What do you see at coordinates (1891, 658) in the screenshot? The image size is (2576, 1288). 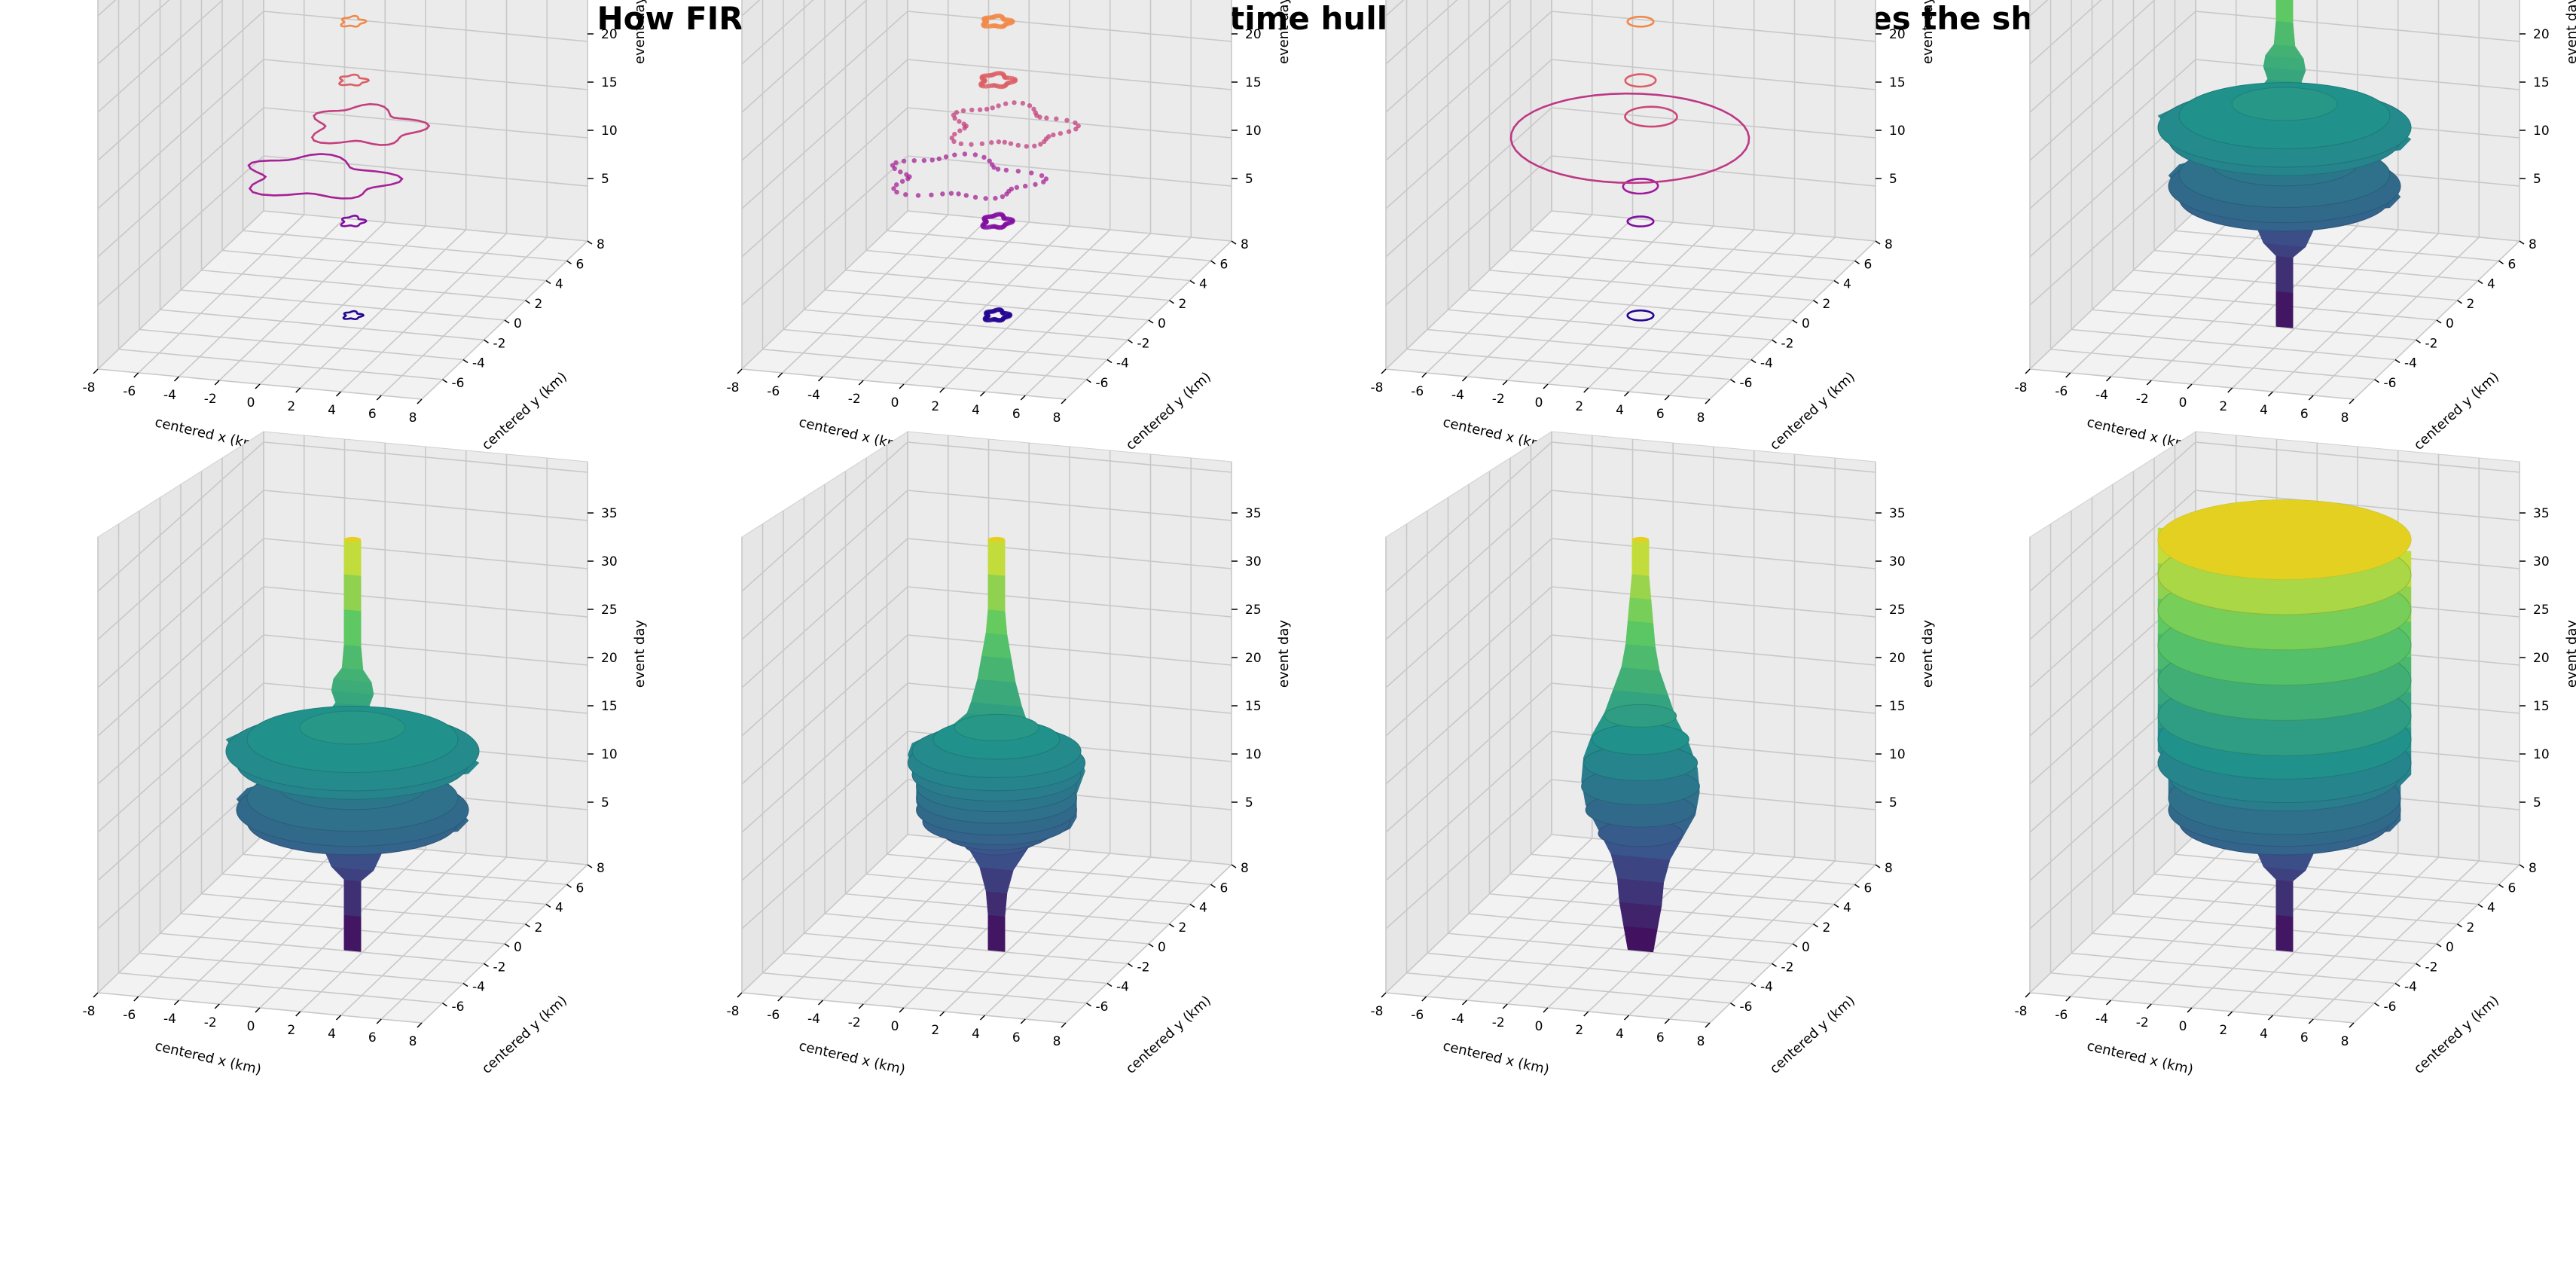 I see `z-ticks: 5 10 15 20 25 30 35` at bounding box center [1891, 658].